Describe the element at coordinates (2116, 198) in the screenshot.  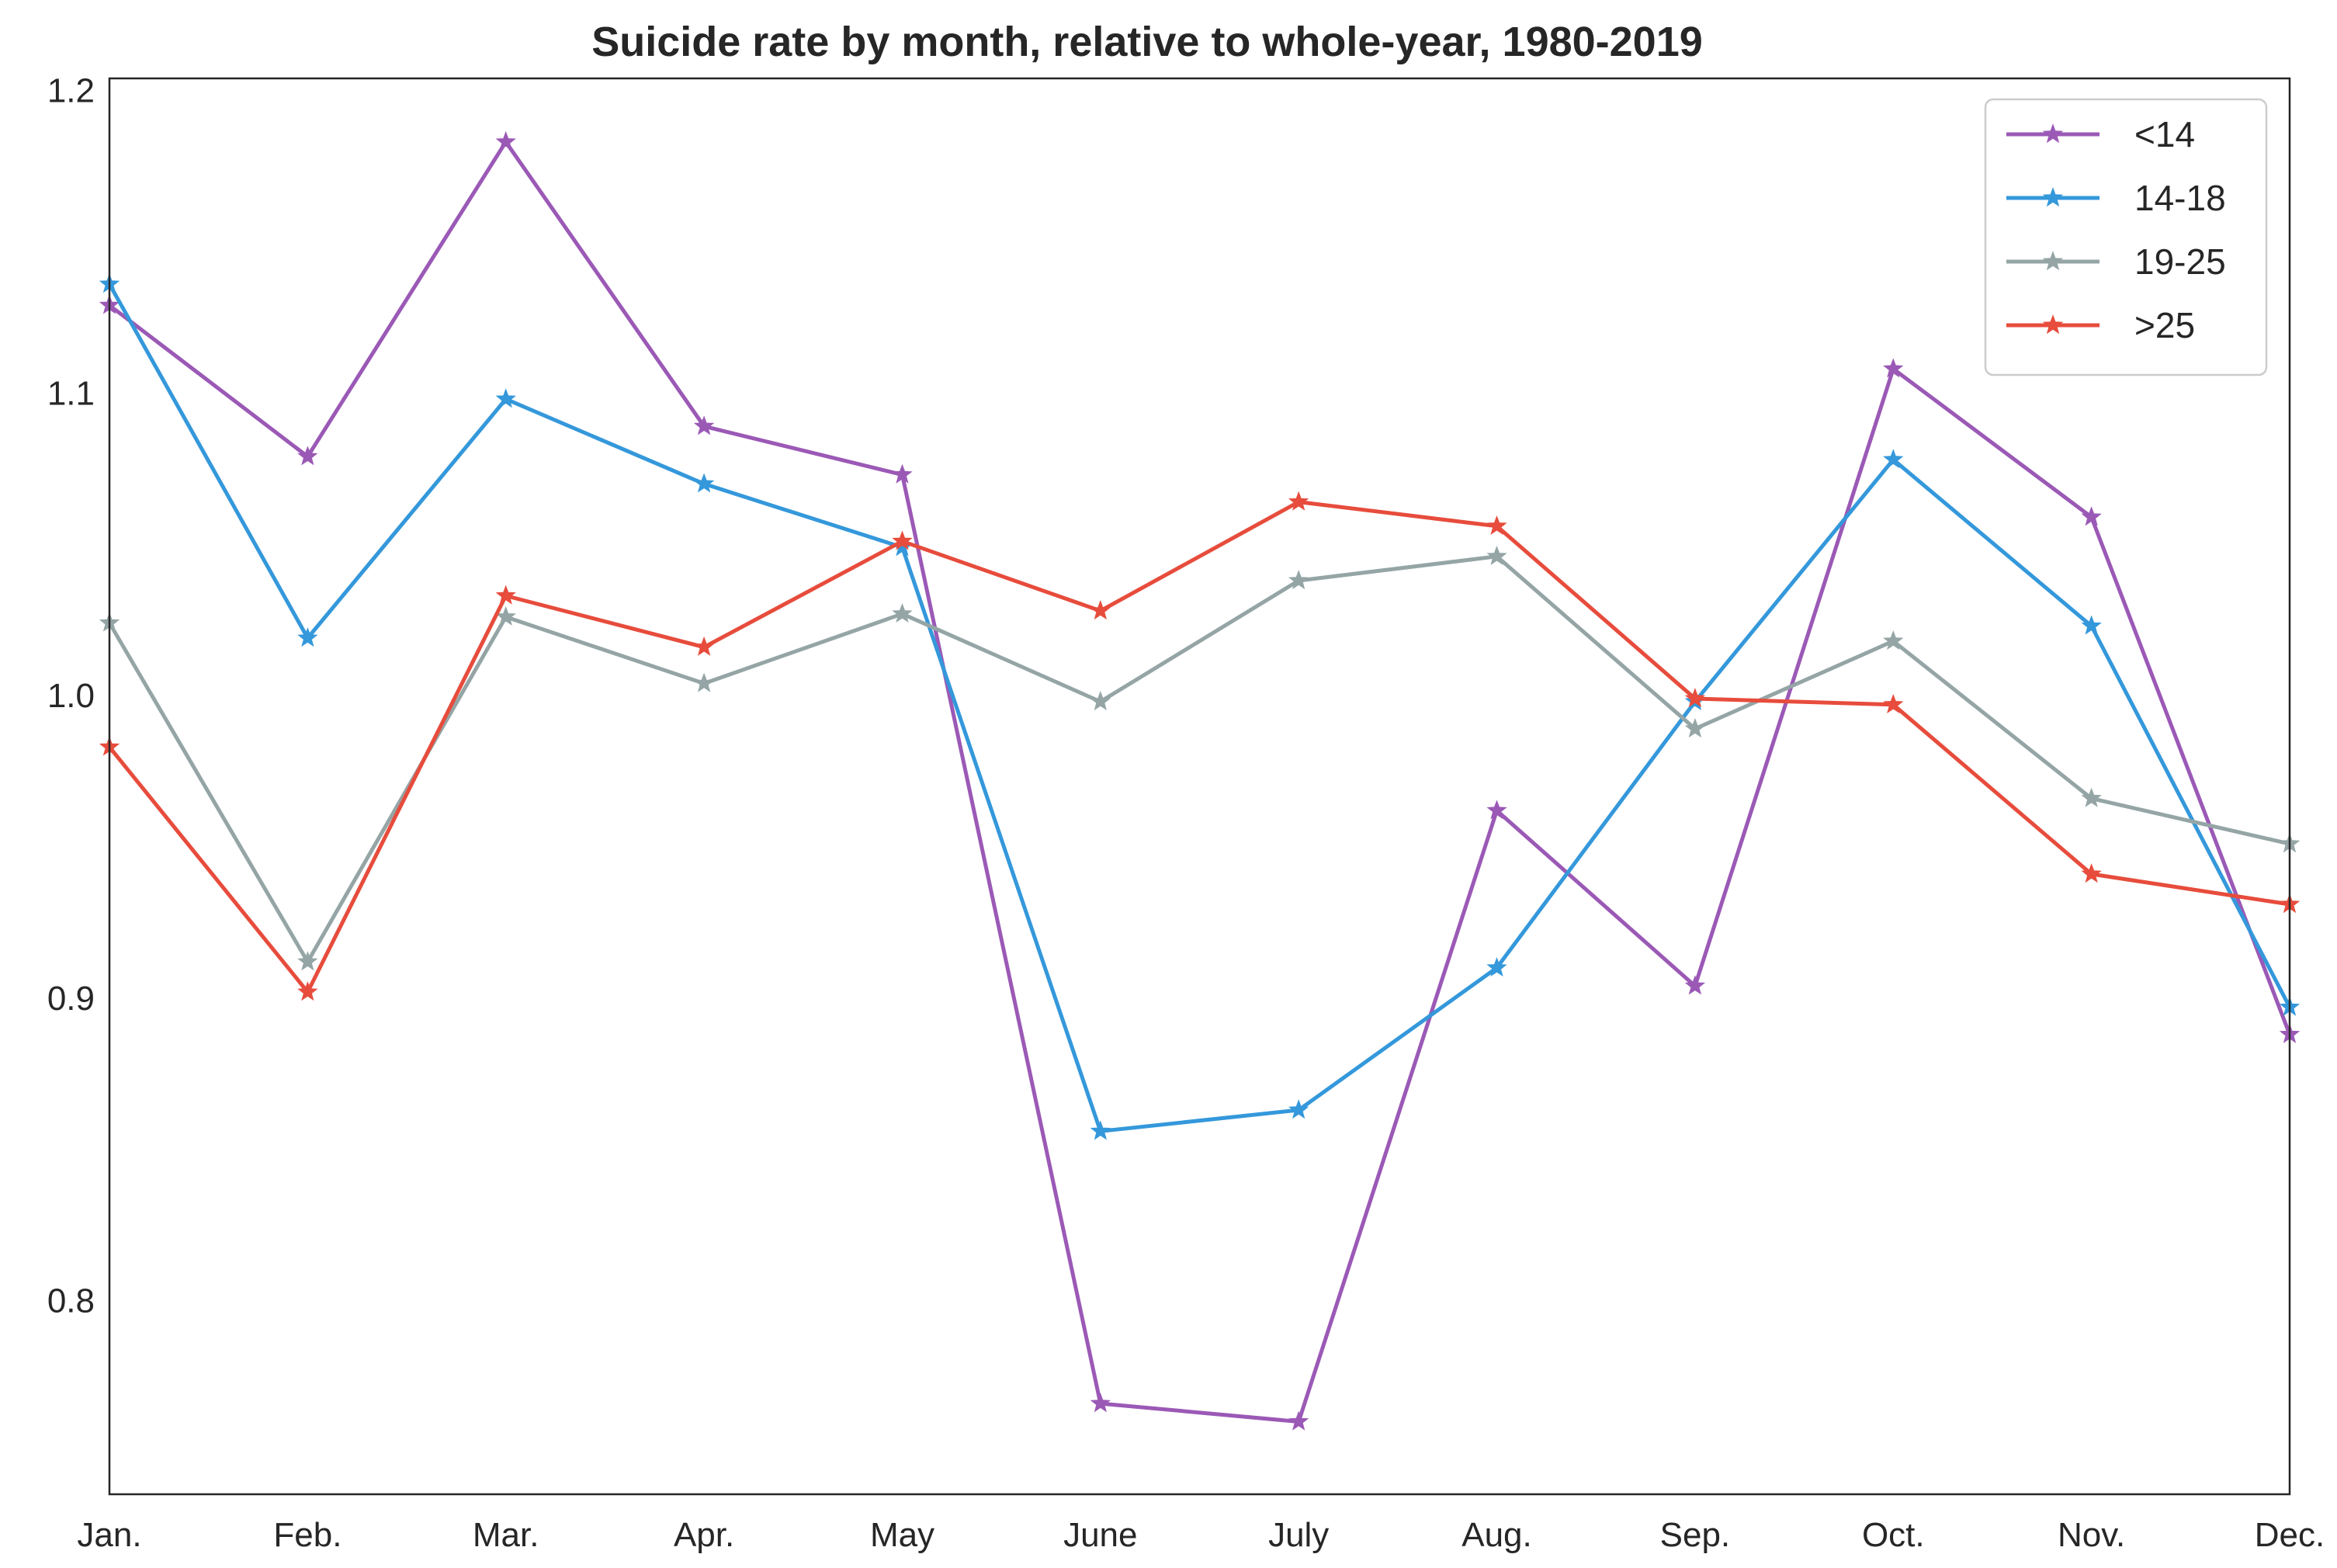
I see `legend-item: 14-18` at that location.